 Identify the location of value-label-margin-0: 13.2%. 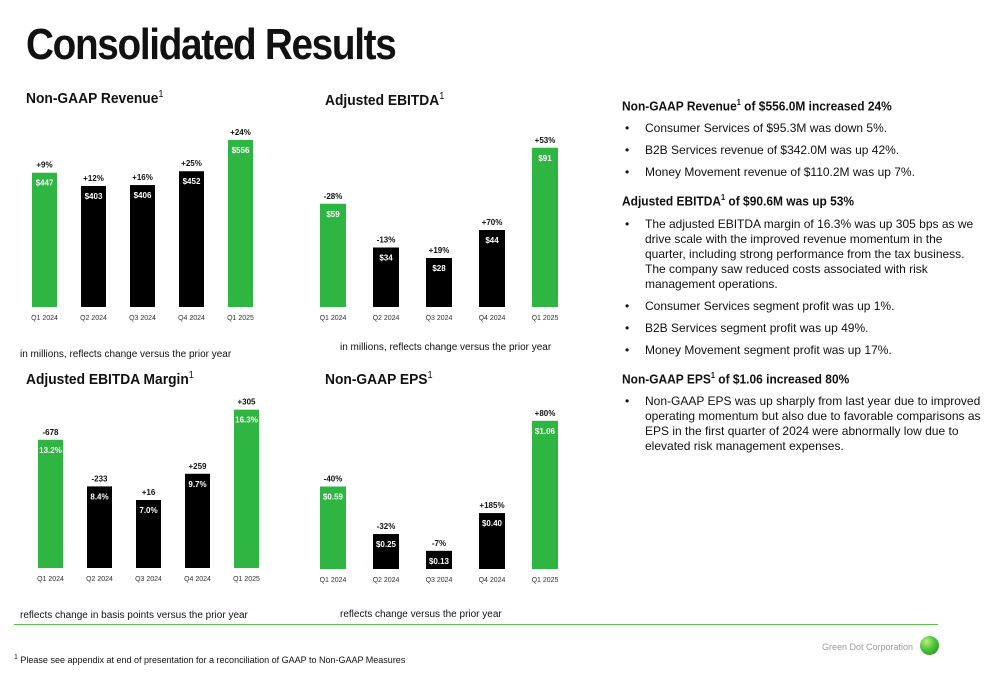
(50, 450).